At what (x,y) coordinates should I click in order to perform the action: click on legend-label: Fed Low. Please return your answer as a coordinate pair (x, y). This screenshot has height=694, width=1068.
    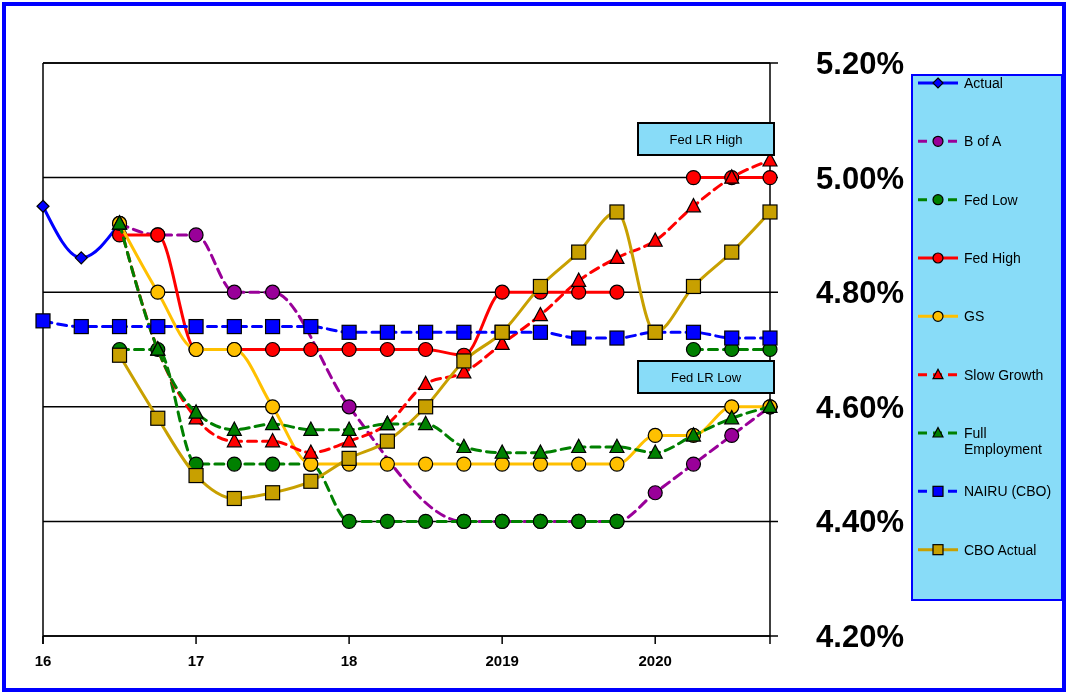
    Looking at the image, I should click on (991, 199).